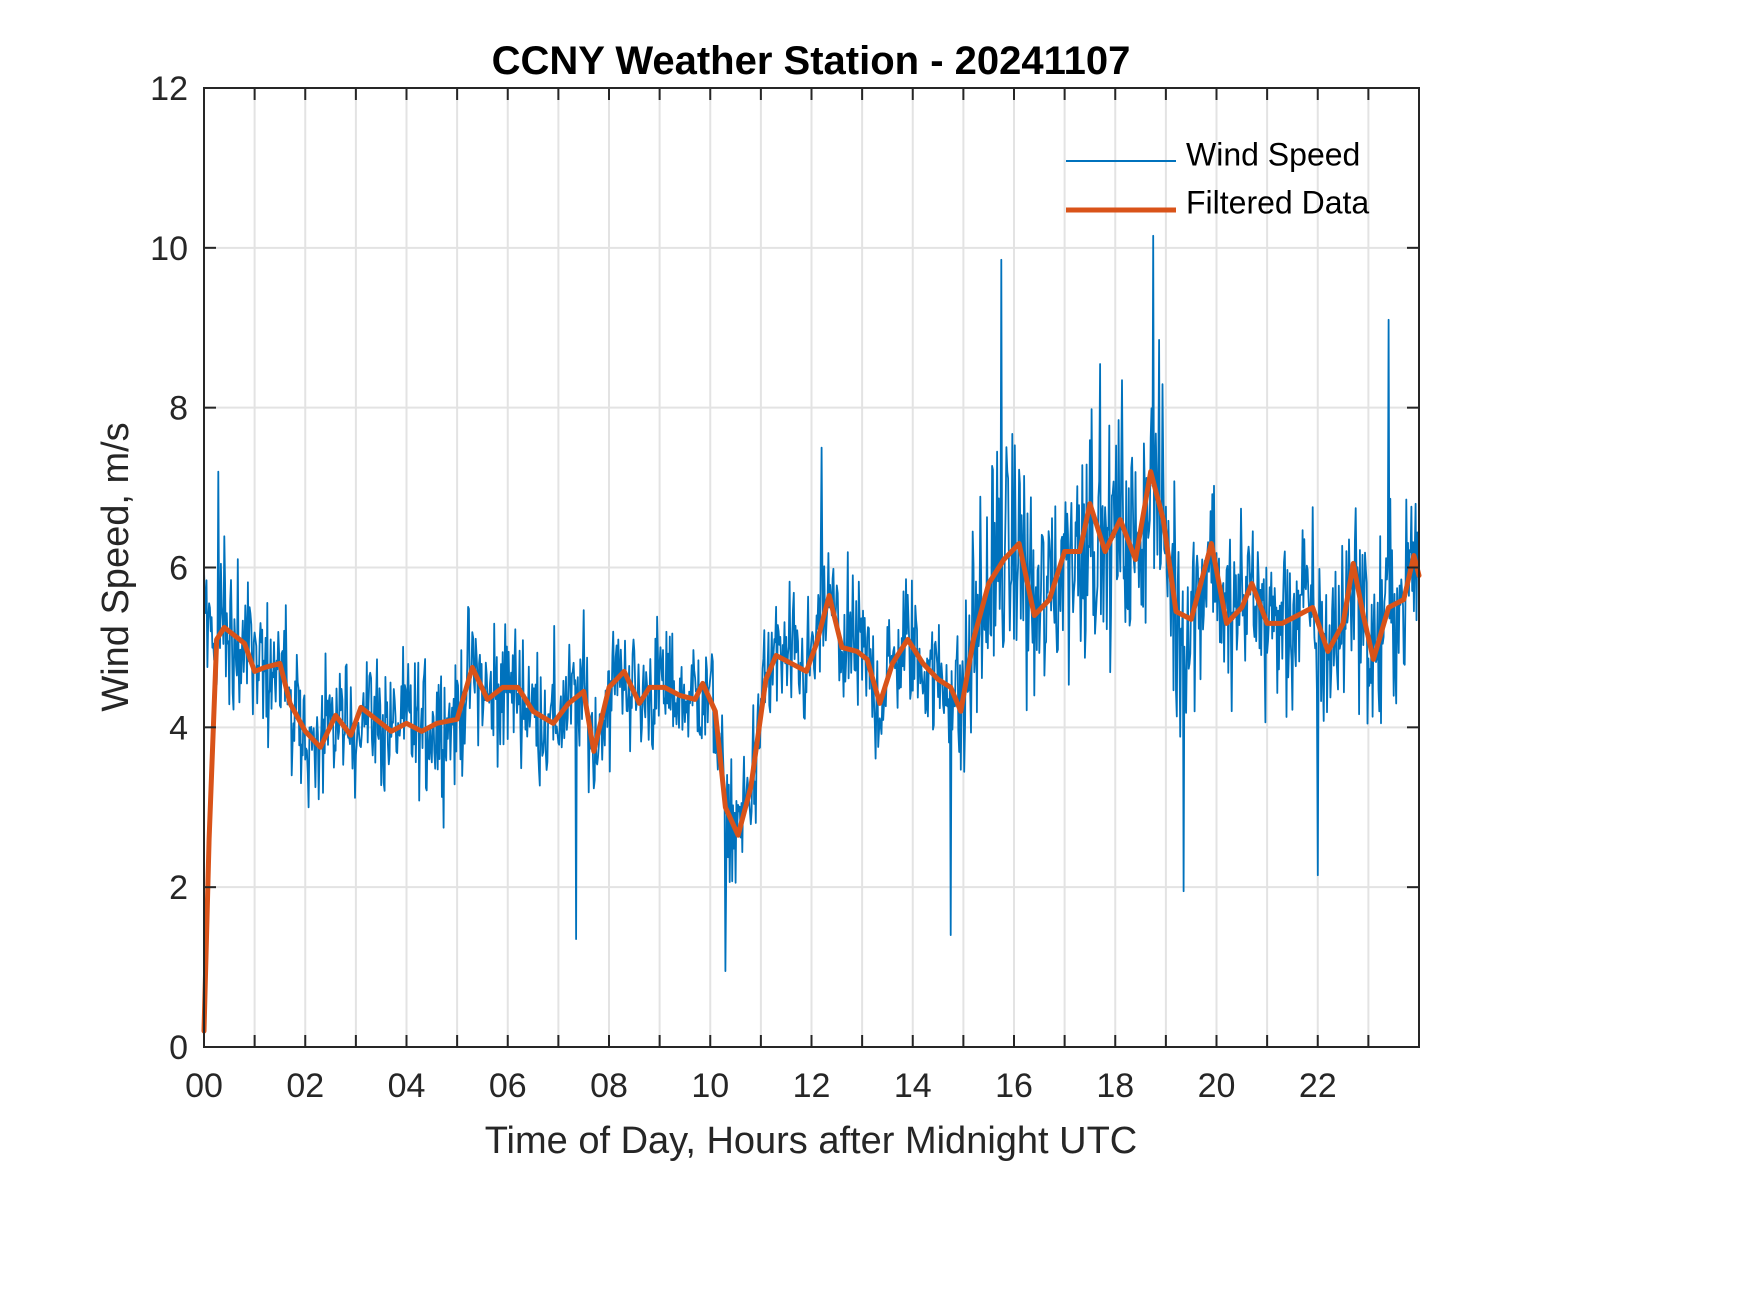 The image size is (1750, 1313). What do you see at coordinates (1217, 178) in the screenshot?
I see `legend: Wind Speed Filtered Data` at bounding box center [1217, 178].